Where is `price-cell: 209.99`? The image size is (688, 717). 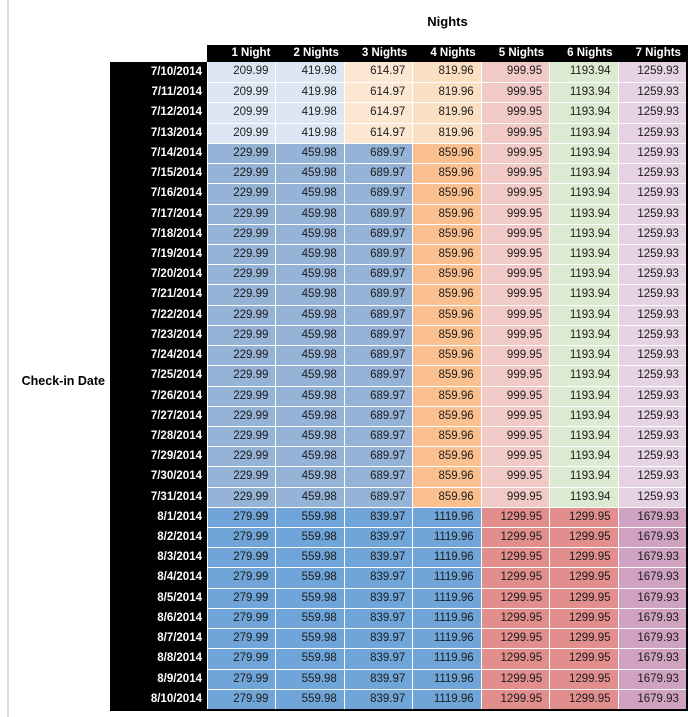
price-cell: 209.99 is located at coordinates (241, 72).